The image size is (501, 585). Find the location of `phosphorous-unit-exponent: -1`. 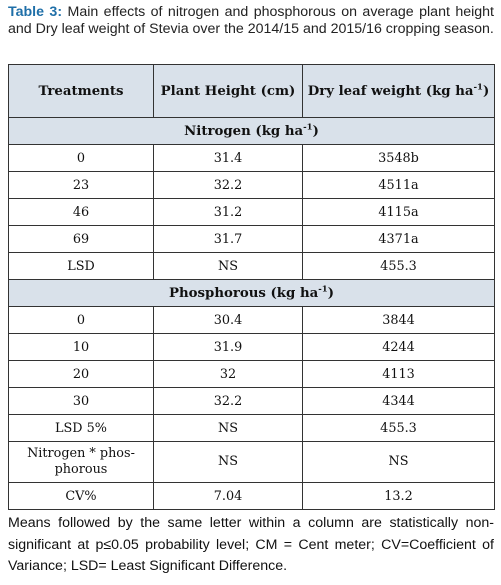

phosphorous-unit-exponent: -1 is located at coordinates (323, 289).